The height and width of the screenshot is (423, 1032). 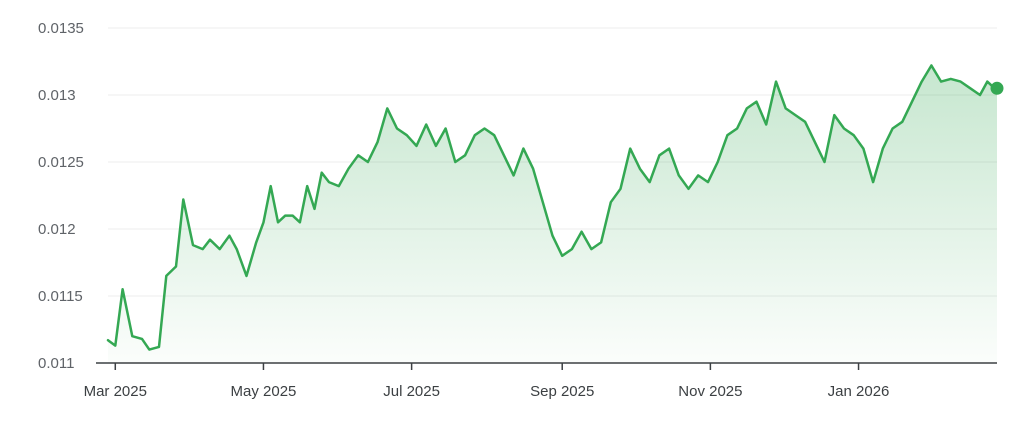 What do you see at coordinates (115, 391) in the screenshot?
I see `x-tick-label: Mar 2025` at bounding box center [115, 391].